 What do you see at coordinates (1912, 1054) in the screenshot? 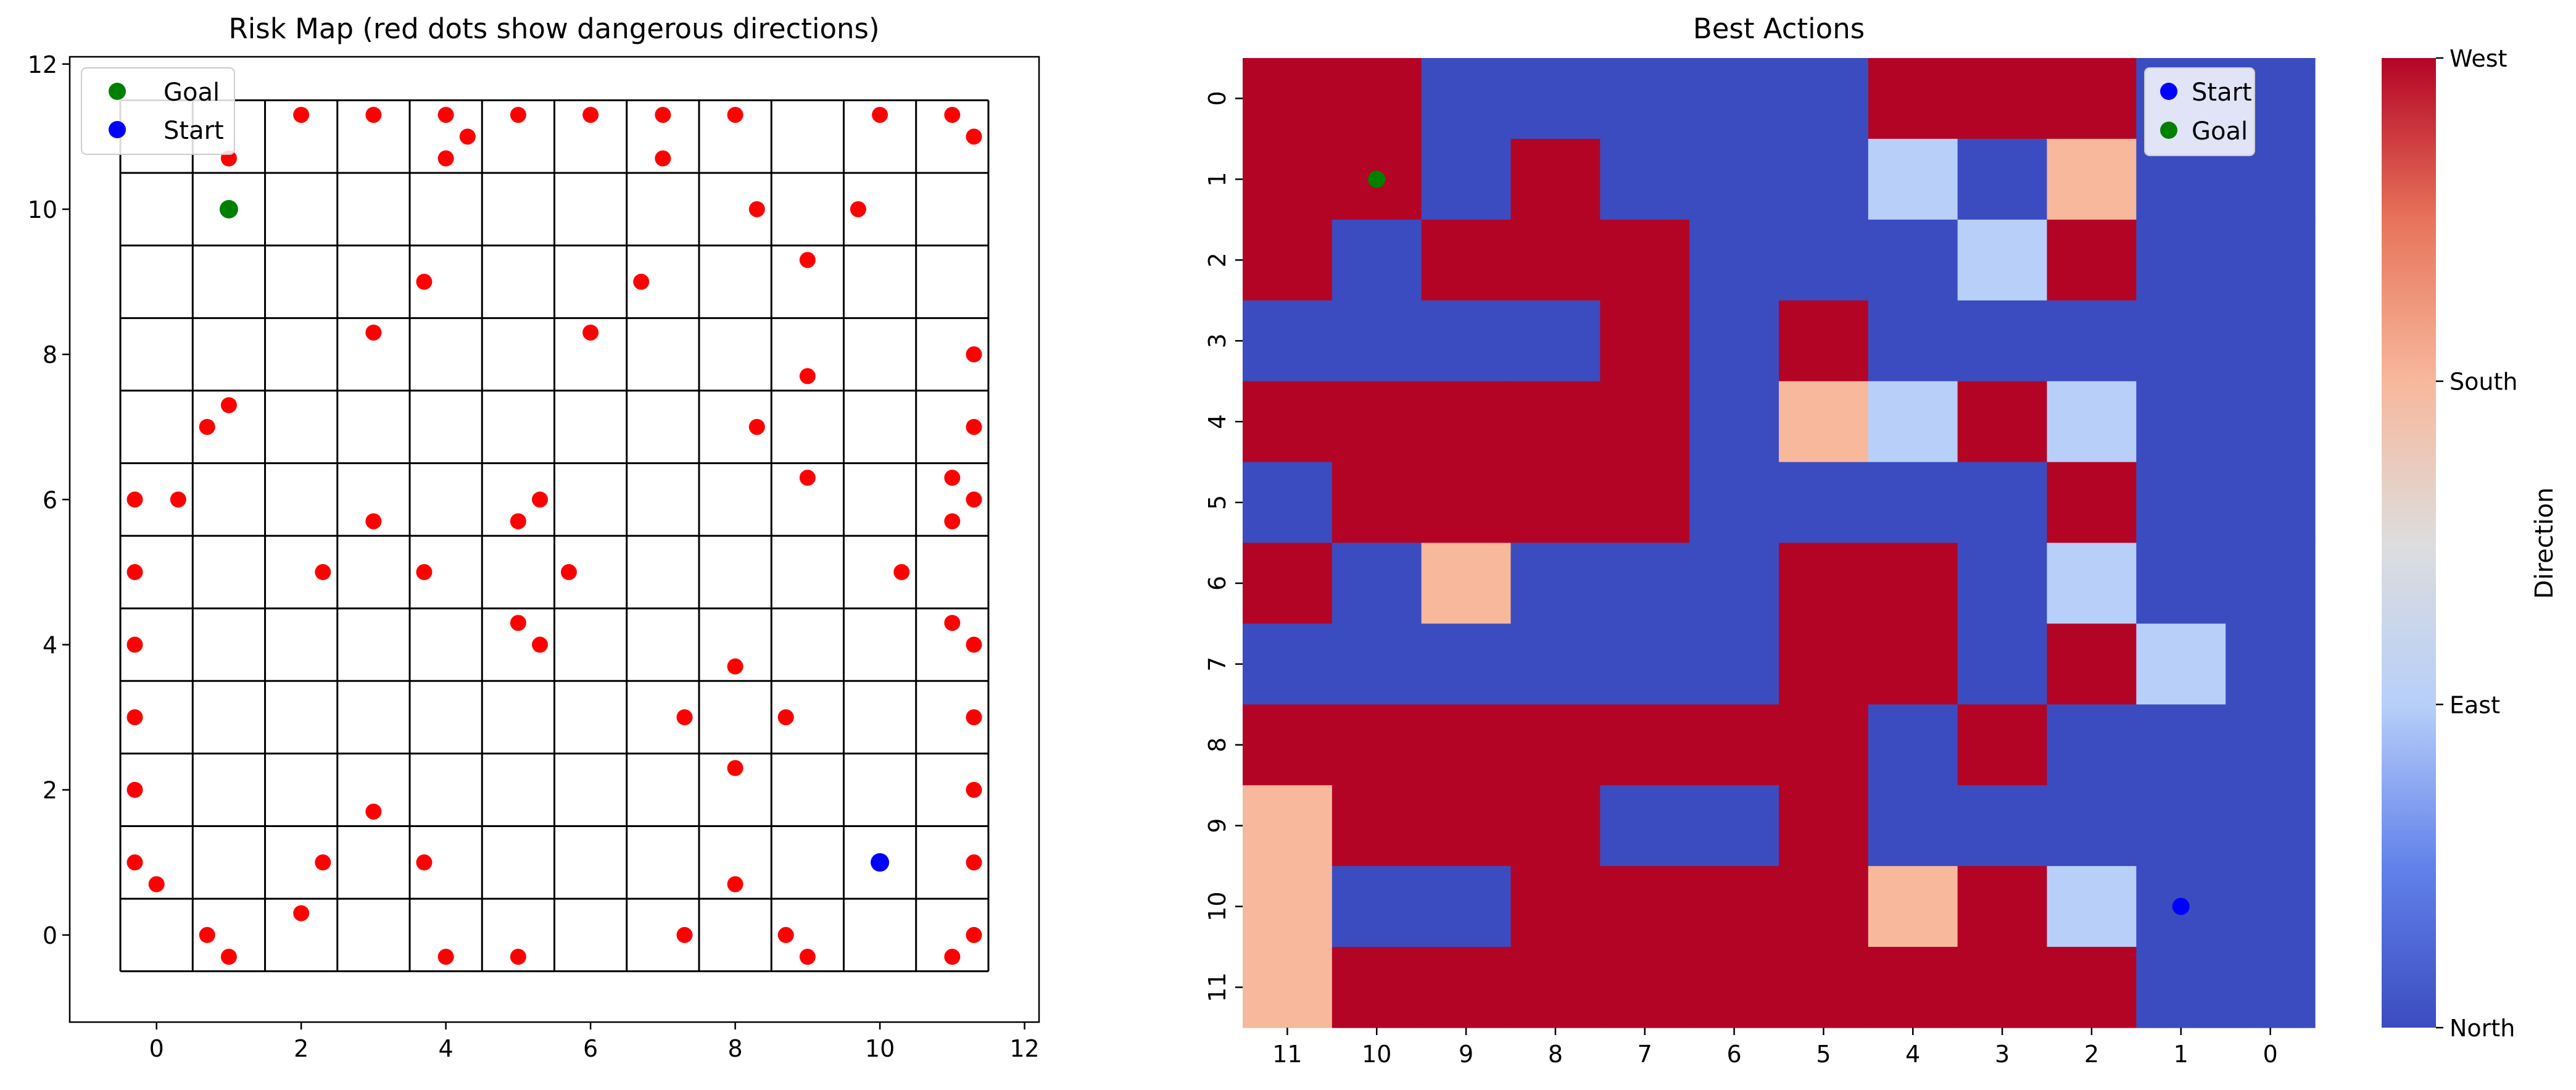
I see `x-tick-label: 4` at bounding box center [1912, 1054].